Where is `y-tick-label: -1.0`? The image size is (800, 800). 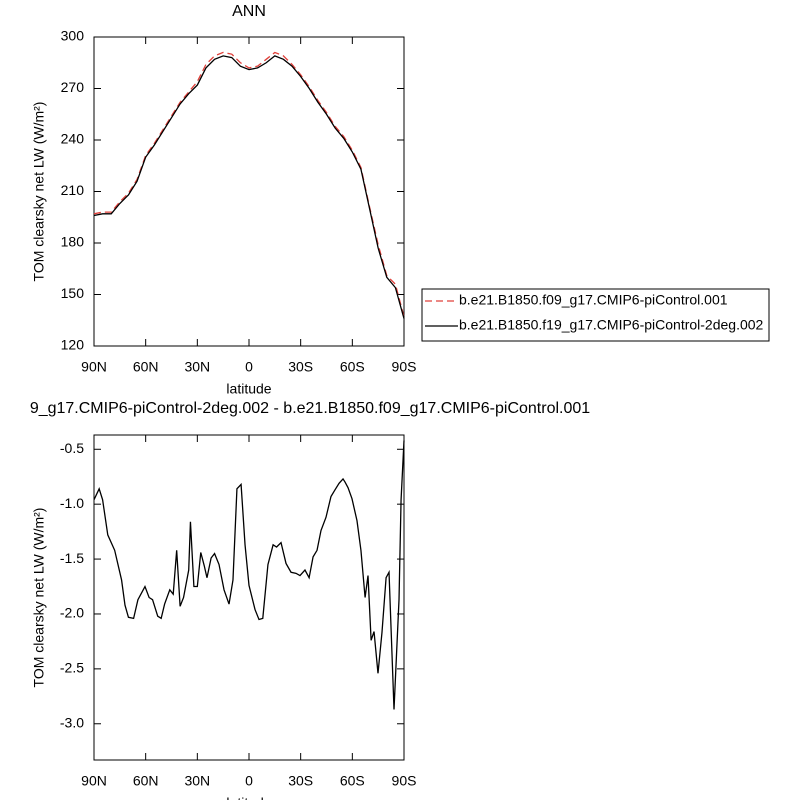 y-tick-label: -1.0 is located at coordinates (72, 503).